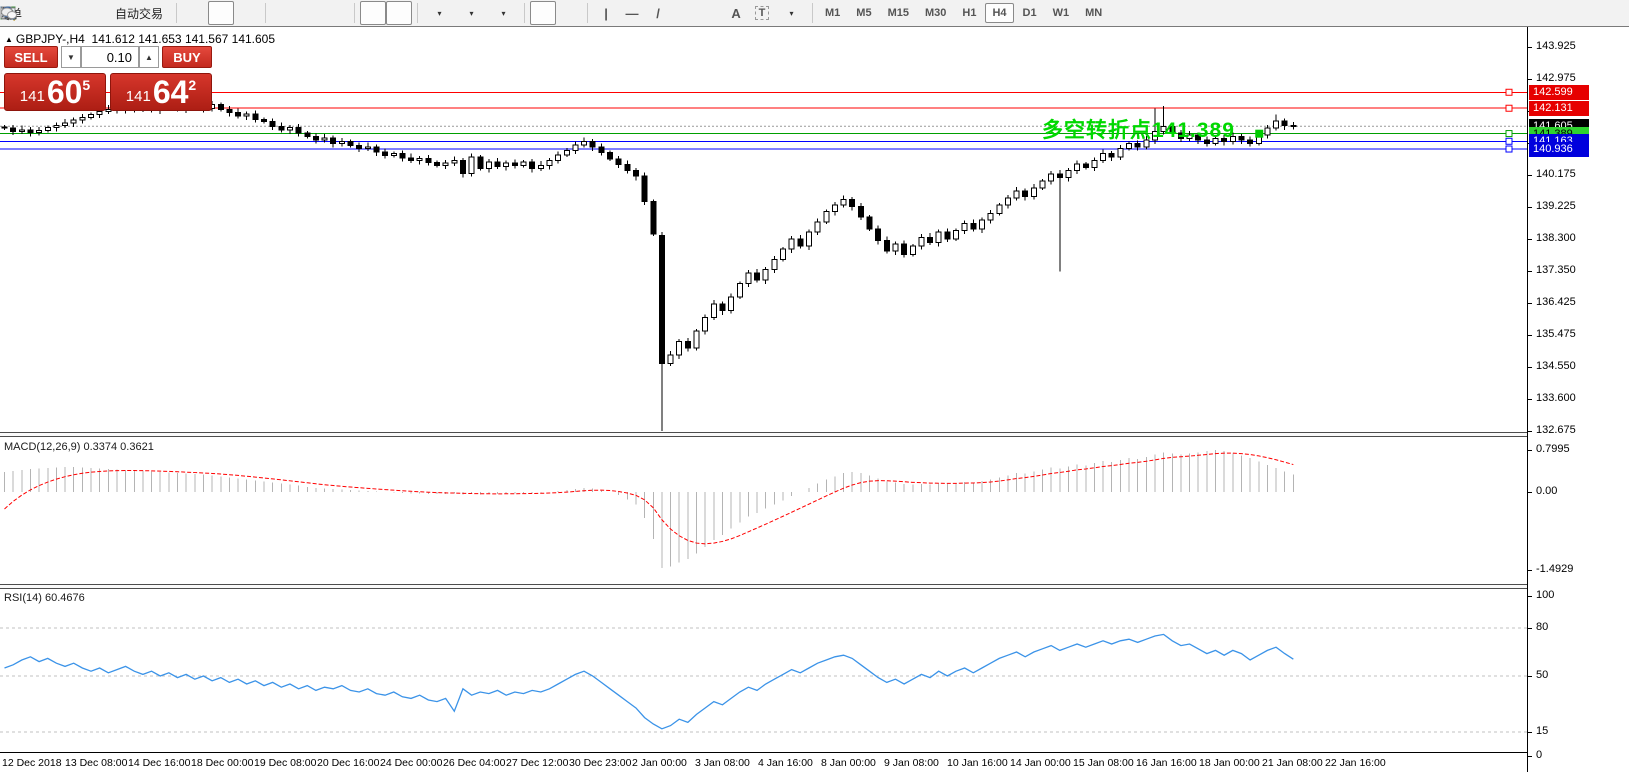 The width and height of the screenshot is (1629, 772). What do you see at coordinates (1556, 78) in the screenshot?
I see `price-tick: 142.975` at bounding box center [1556, 78].